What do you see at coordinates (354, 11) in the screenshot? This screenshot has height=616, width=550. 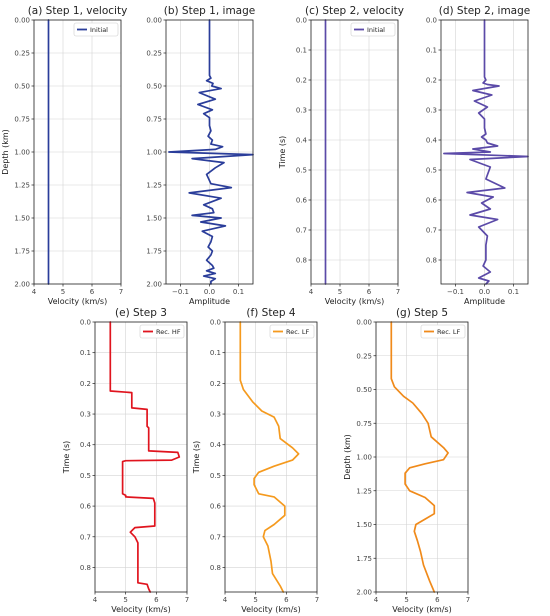 I see `panel-title: (c) Step 2, velocity` at bounding box center [354, 11].